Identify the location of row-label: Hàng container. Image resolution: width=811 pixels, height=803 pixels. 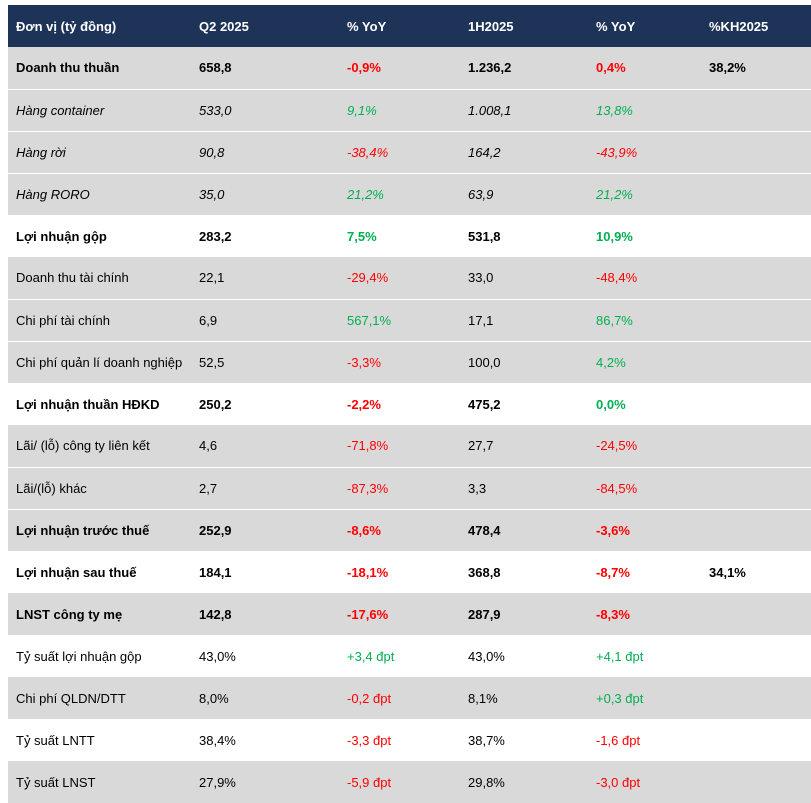
(99, 110).